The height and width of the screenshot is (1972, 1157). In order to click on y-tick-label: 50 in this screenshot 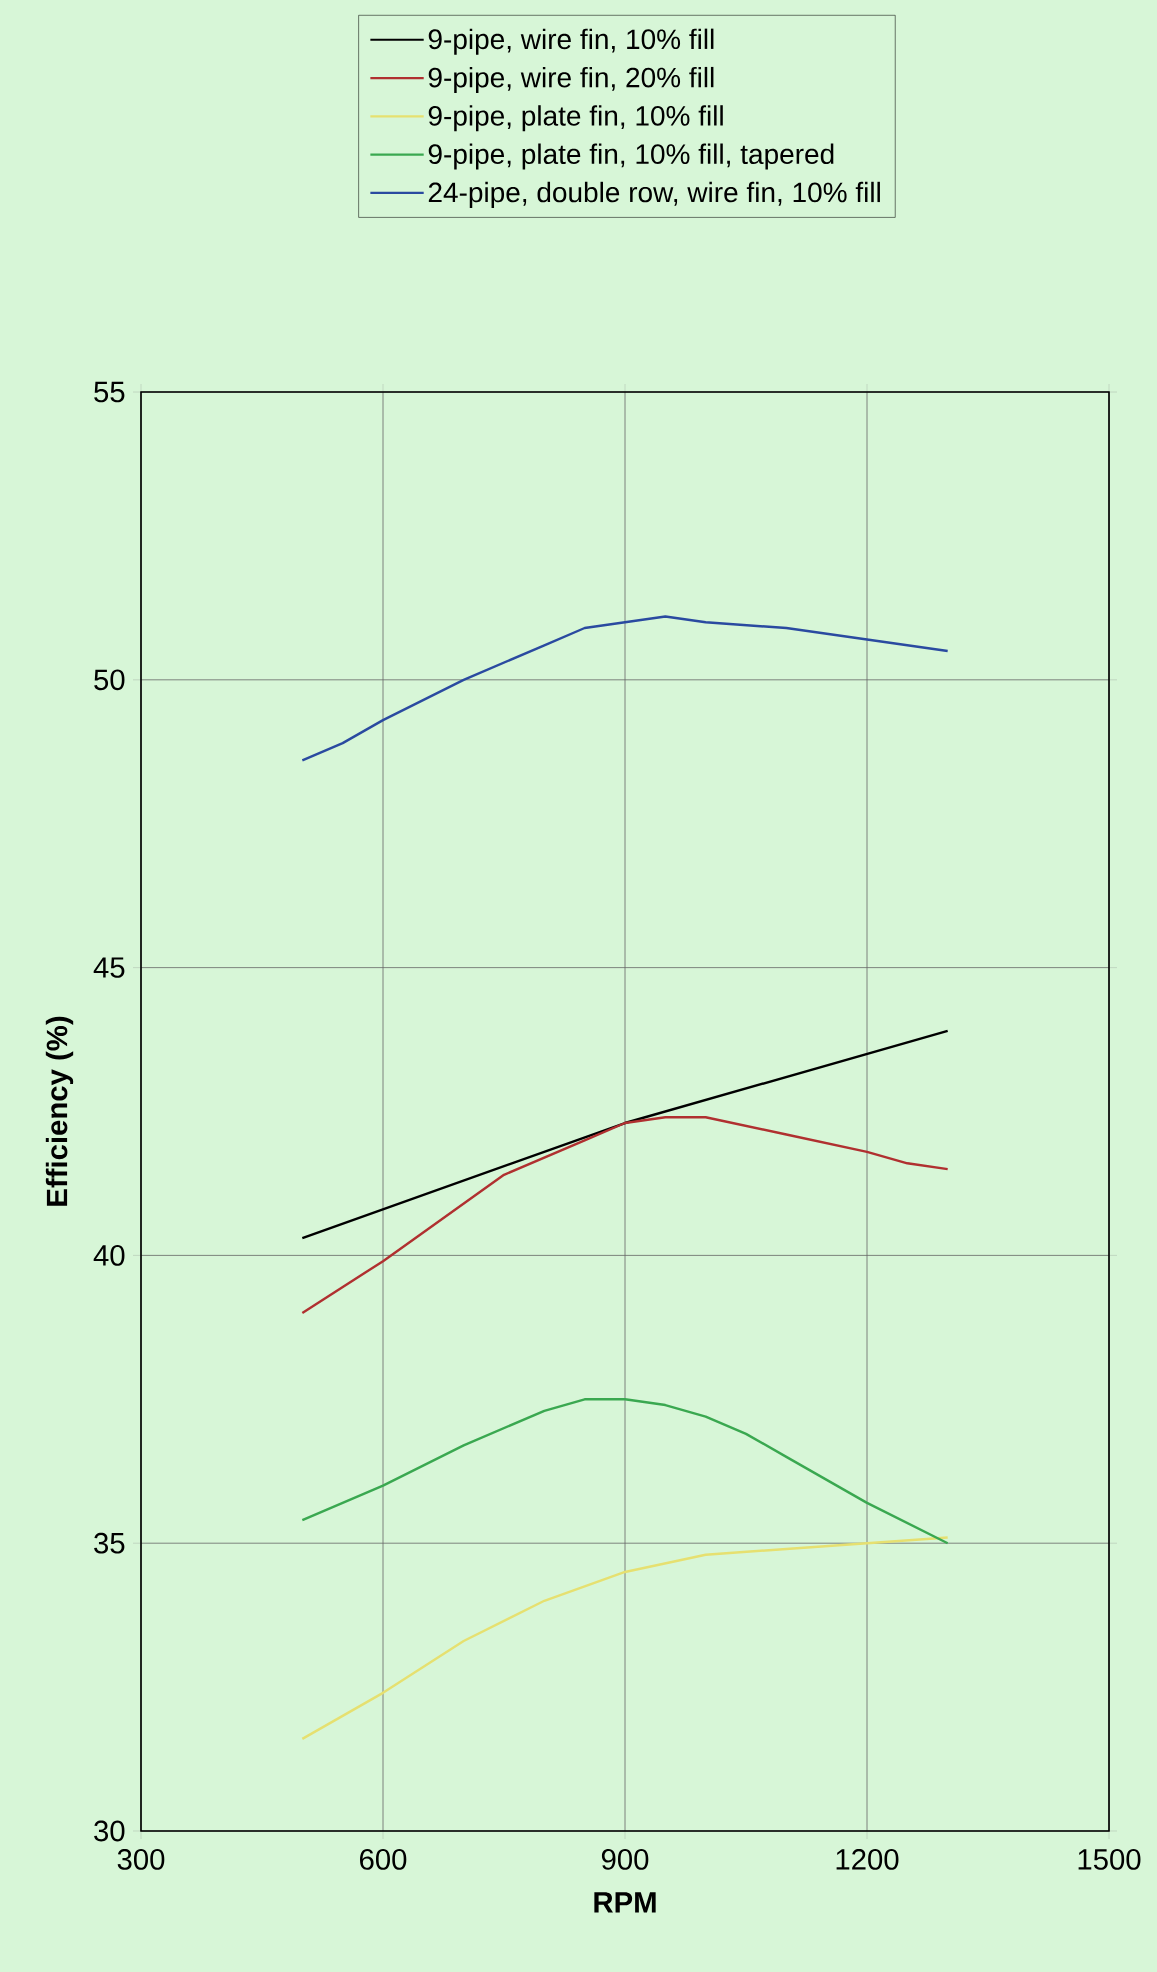, I will do `click(109, 680)`.